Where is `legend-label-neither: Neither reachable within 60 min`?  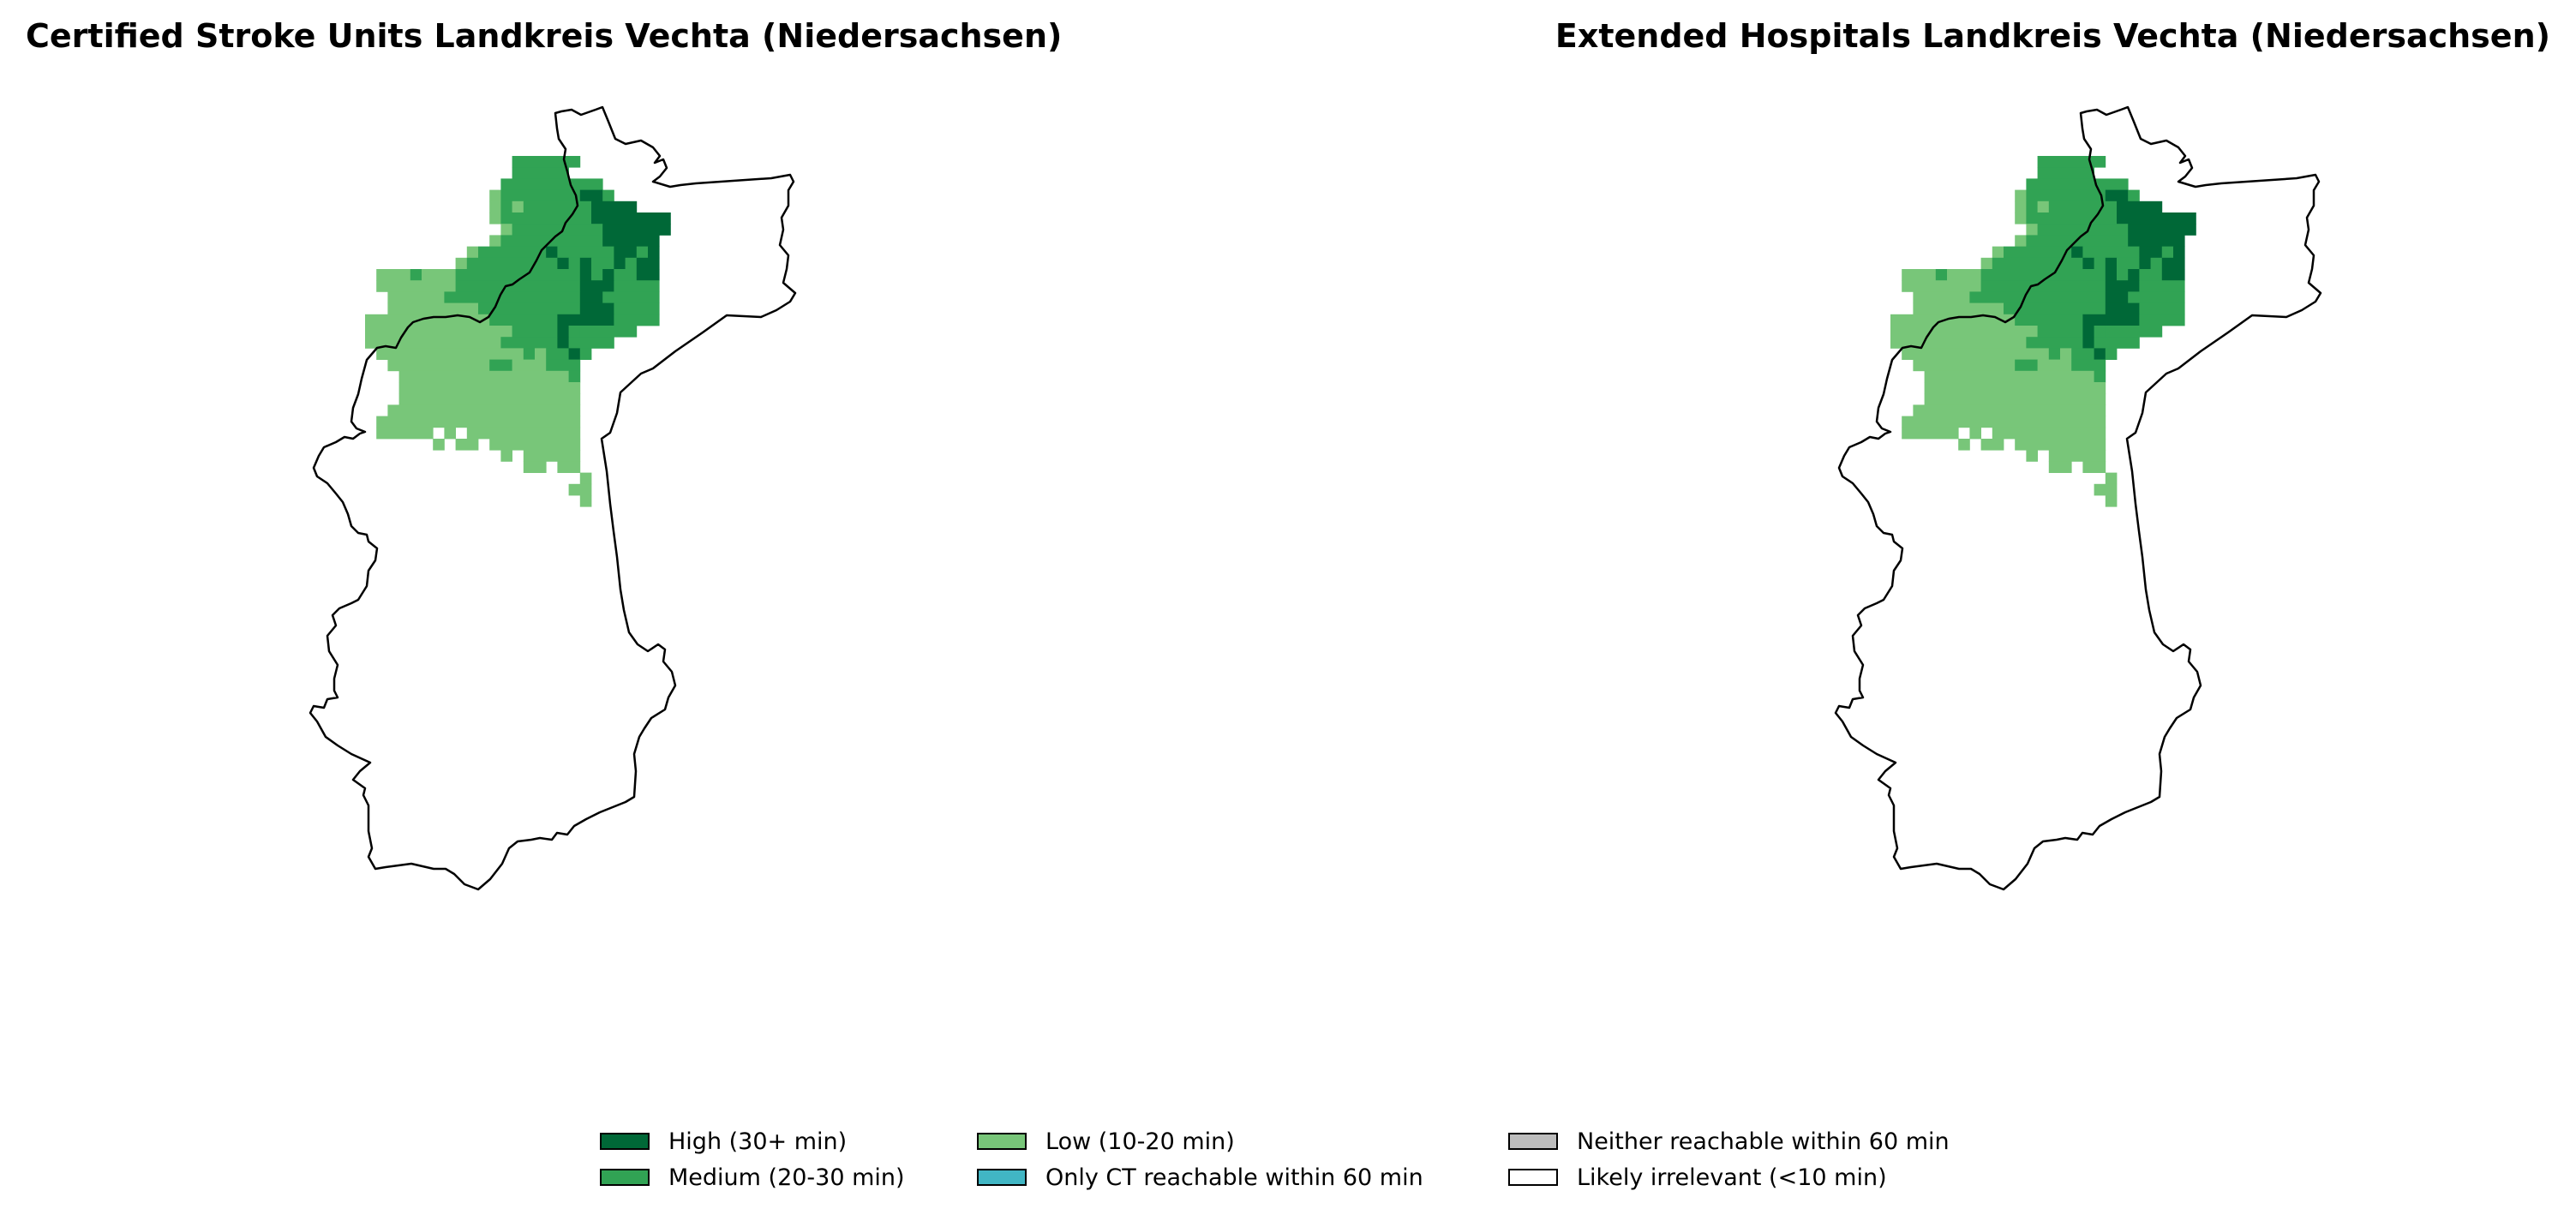
legend-label-neither: Neither reachable within 60 min is located at coordinates (1763, 1141).